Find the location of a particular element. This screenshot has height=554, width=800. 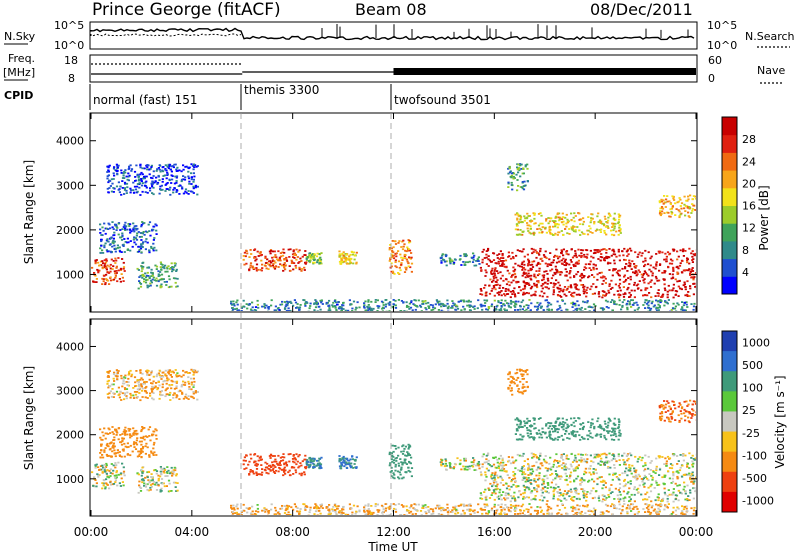

freq-traces is located at coordinates (393, 69).